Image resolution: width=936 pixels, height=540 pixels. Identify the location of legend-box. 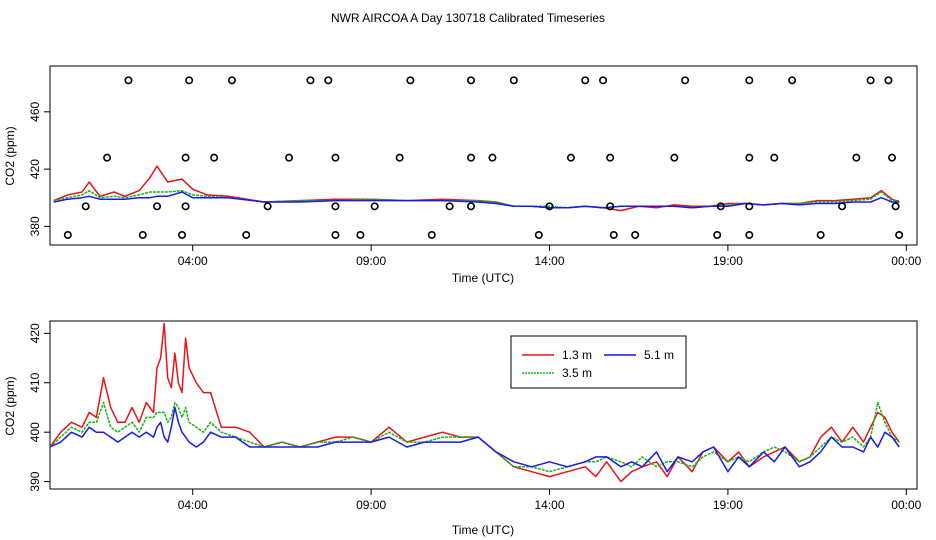
(598, 362).